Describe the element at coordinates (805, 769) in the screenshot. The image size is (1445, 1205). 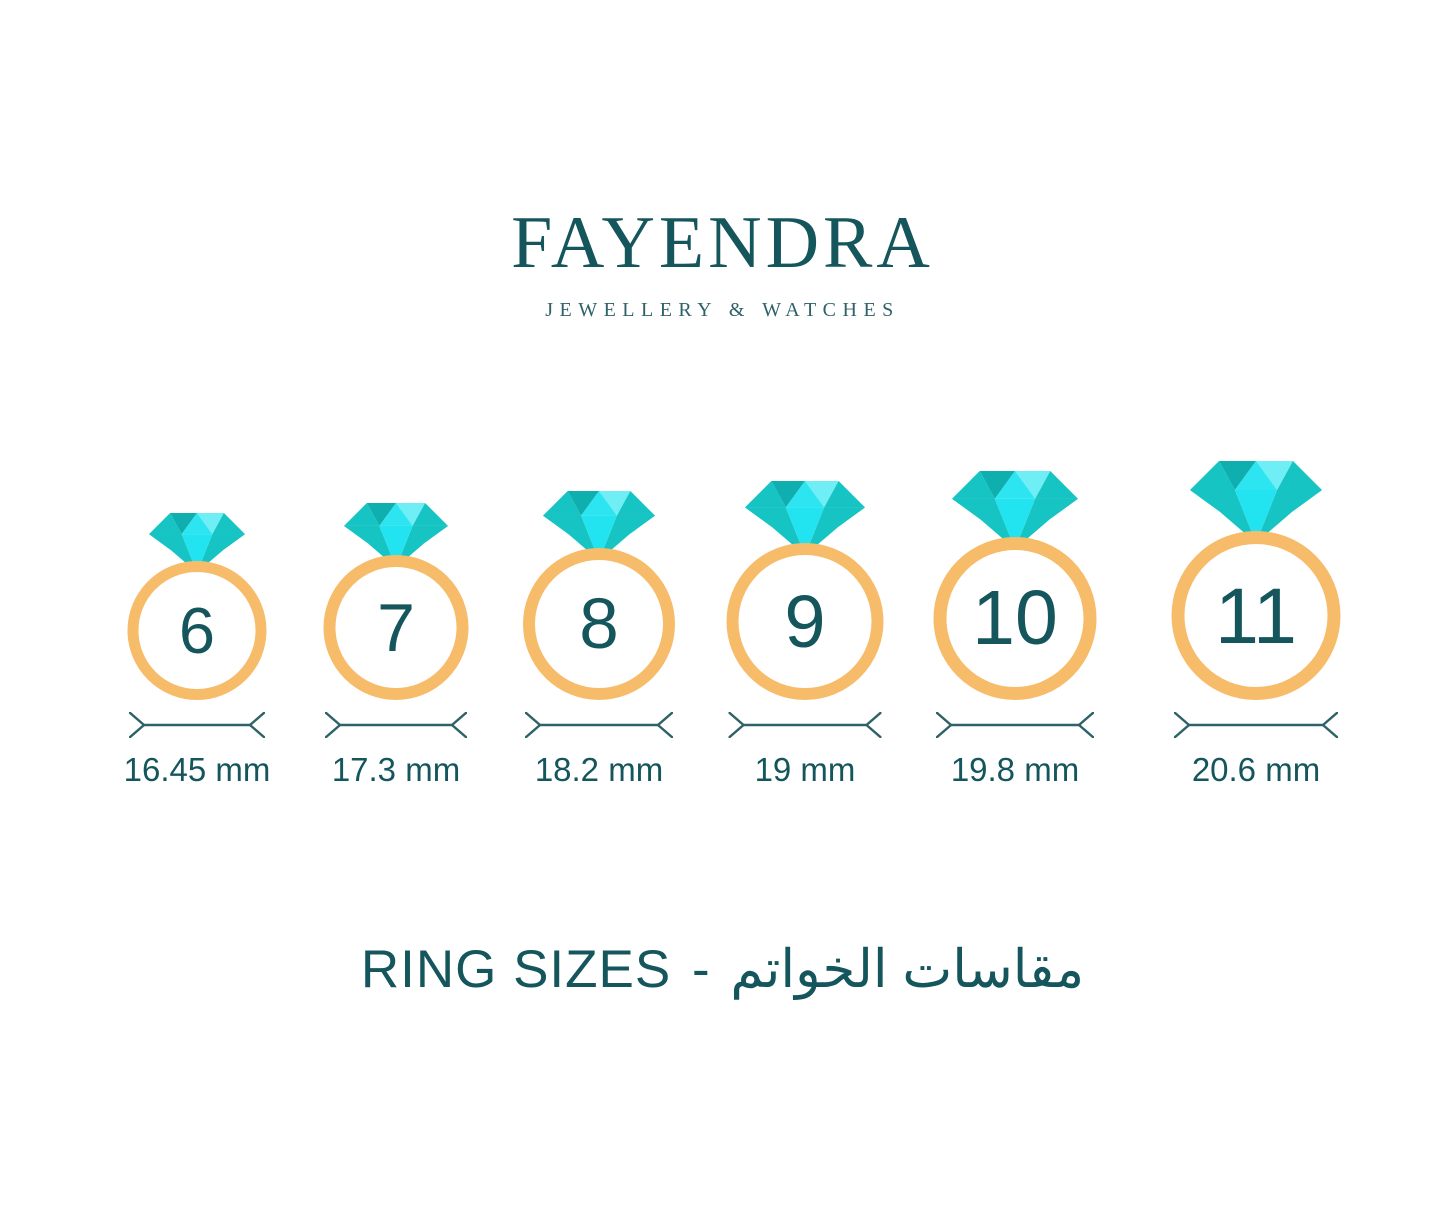
I see `ring-diameter-label: 19 mm` at that location.